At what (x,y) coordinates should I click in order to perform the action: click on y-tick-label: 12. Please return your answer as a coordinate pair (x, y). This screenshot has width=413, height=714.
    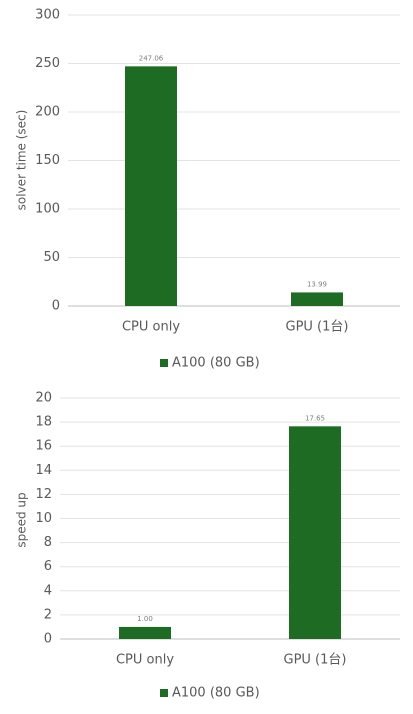
    Looking at the image, I should click on (43, 494).